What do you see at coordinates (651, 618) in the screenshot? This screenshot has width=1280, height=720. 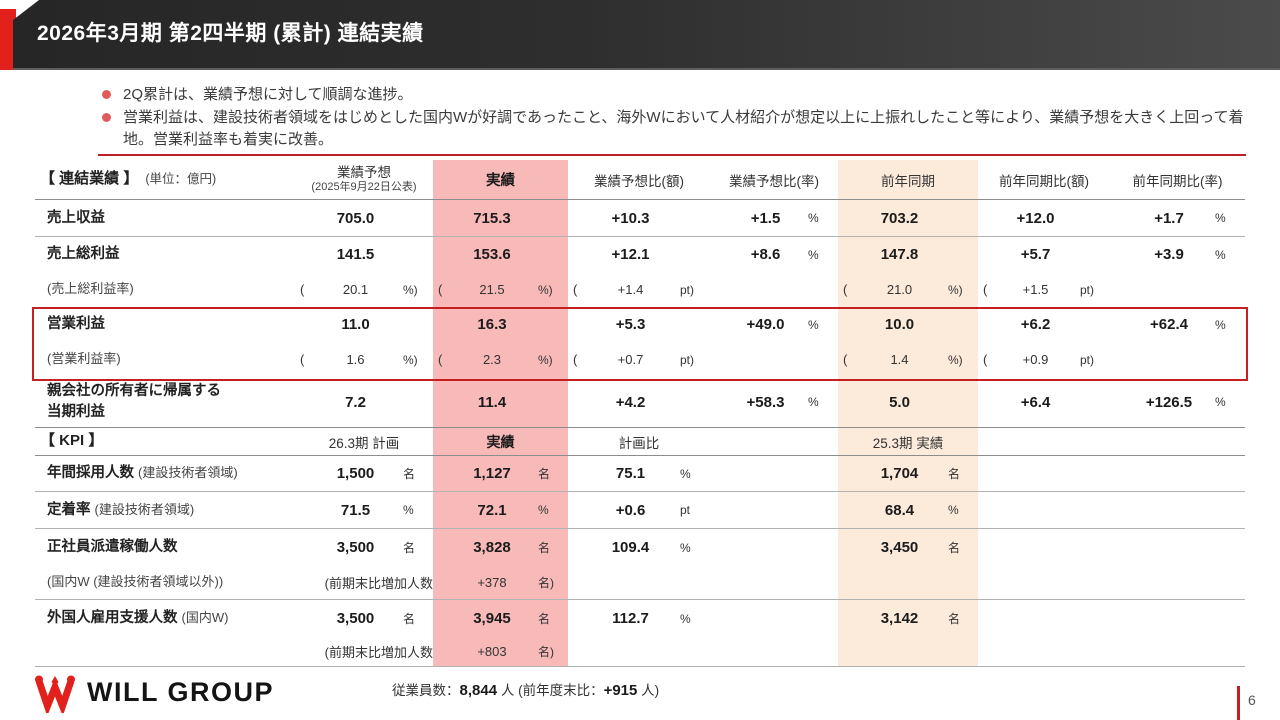 I see `cell: 112.7%` at bounding box center [651, 618].